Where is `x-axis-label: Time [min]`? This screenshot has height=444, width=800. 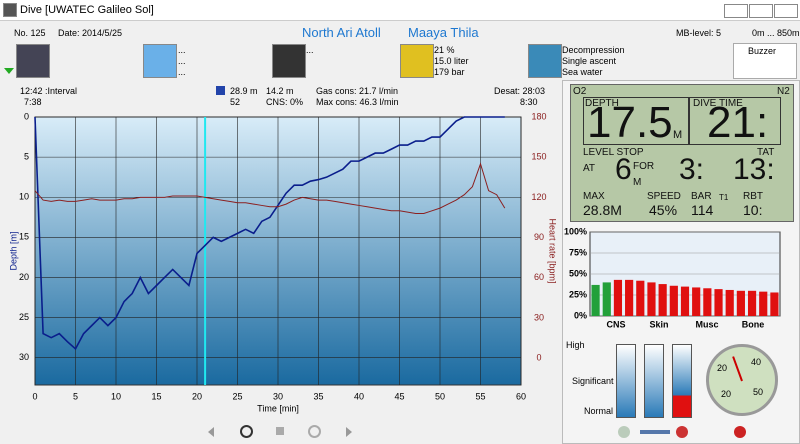
x-axis-label: Time [min] is located at coordinates (278, 408).